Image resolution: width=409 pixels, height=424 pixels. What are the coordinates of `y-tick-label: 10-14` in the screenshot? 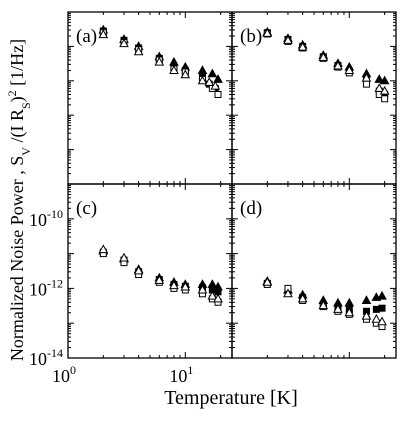 It's located at (46, 357).